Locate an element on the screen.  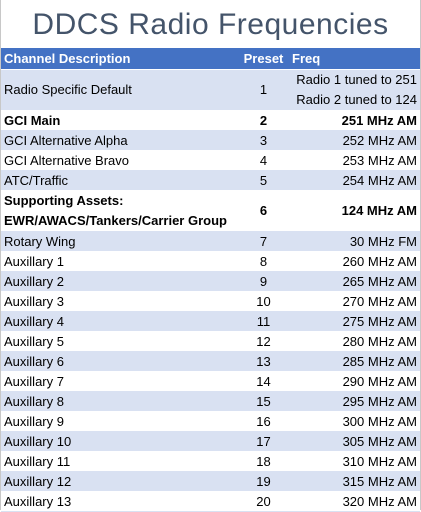
cell-freq: 275 MHz AM is located at coordinates (354, 321).